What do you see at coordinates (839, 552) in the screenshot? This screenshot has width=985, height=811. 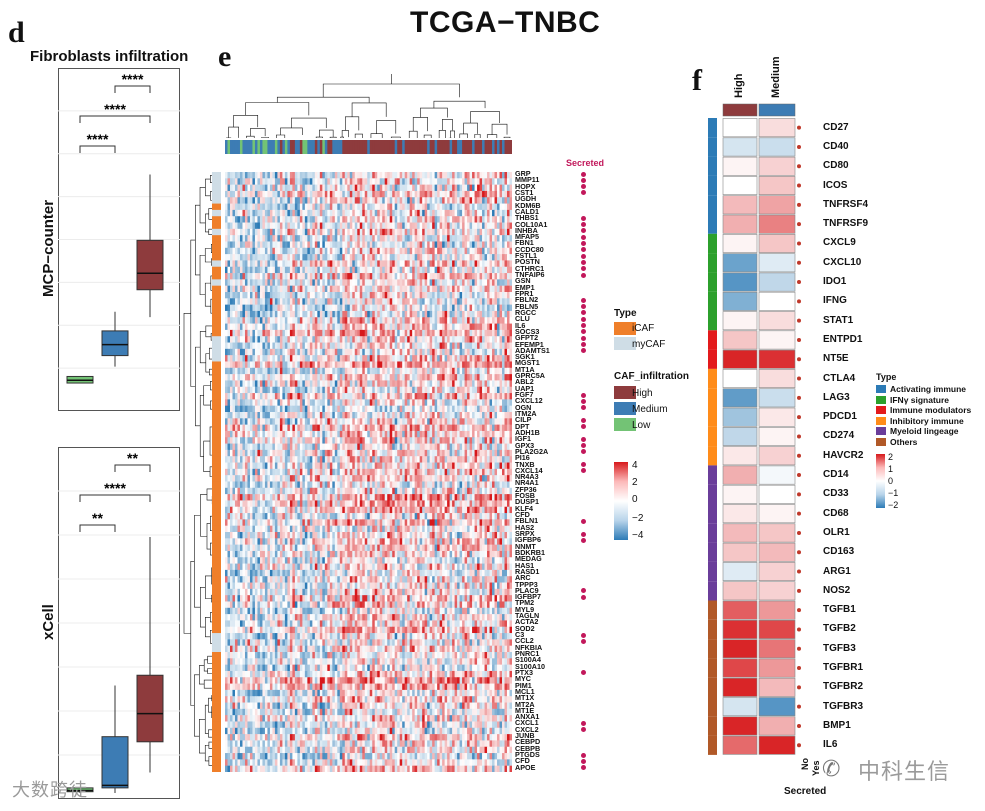 I see `f-gene-label: CD163` at bounding box center [839, 552].